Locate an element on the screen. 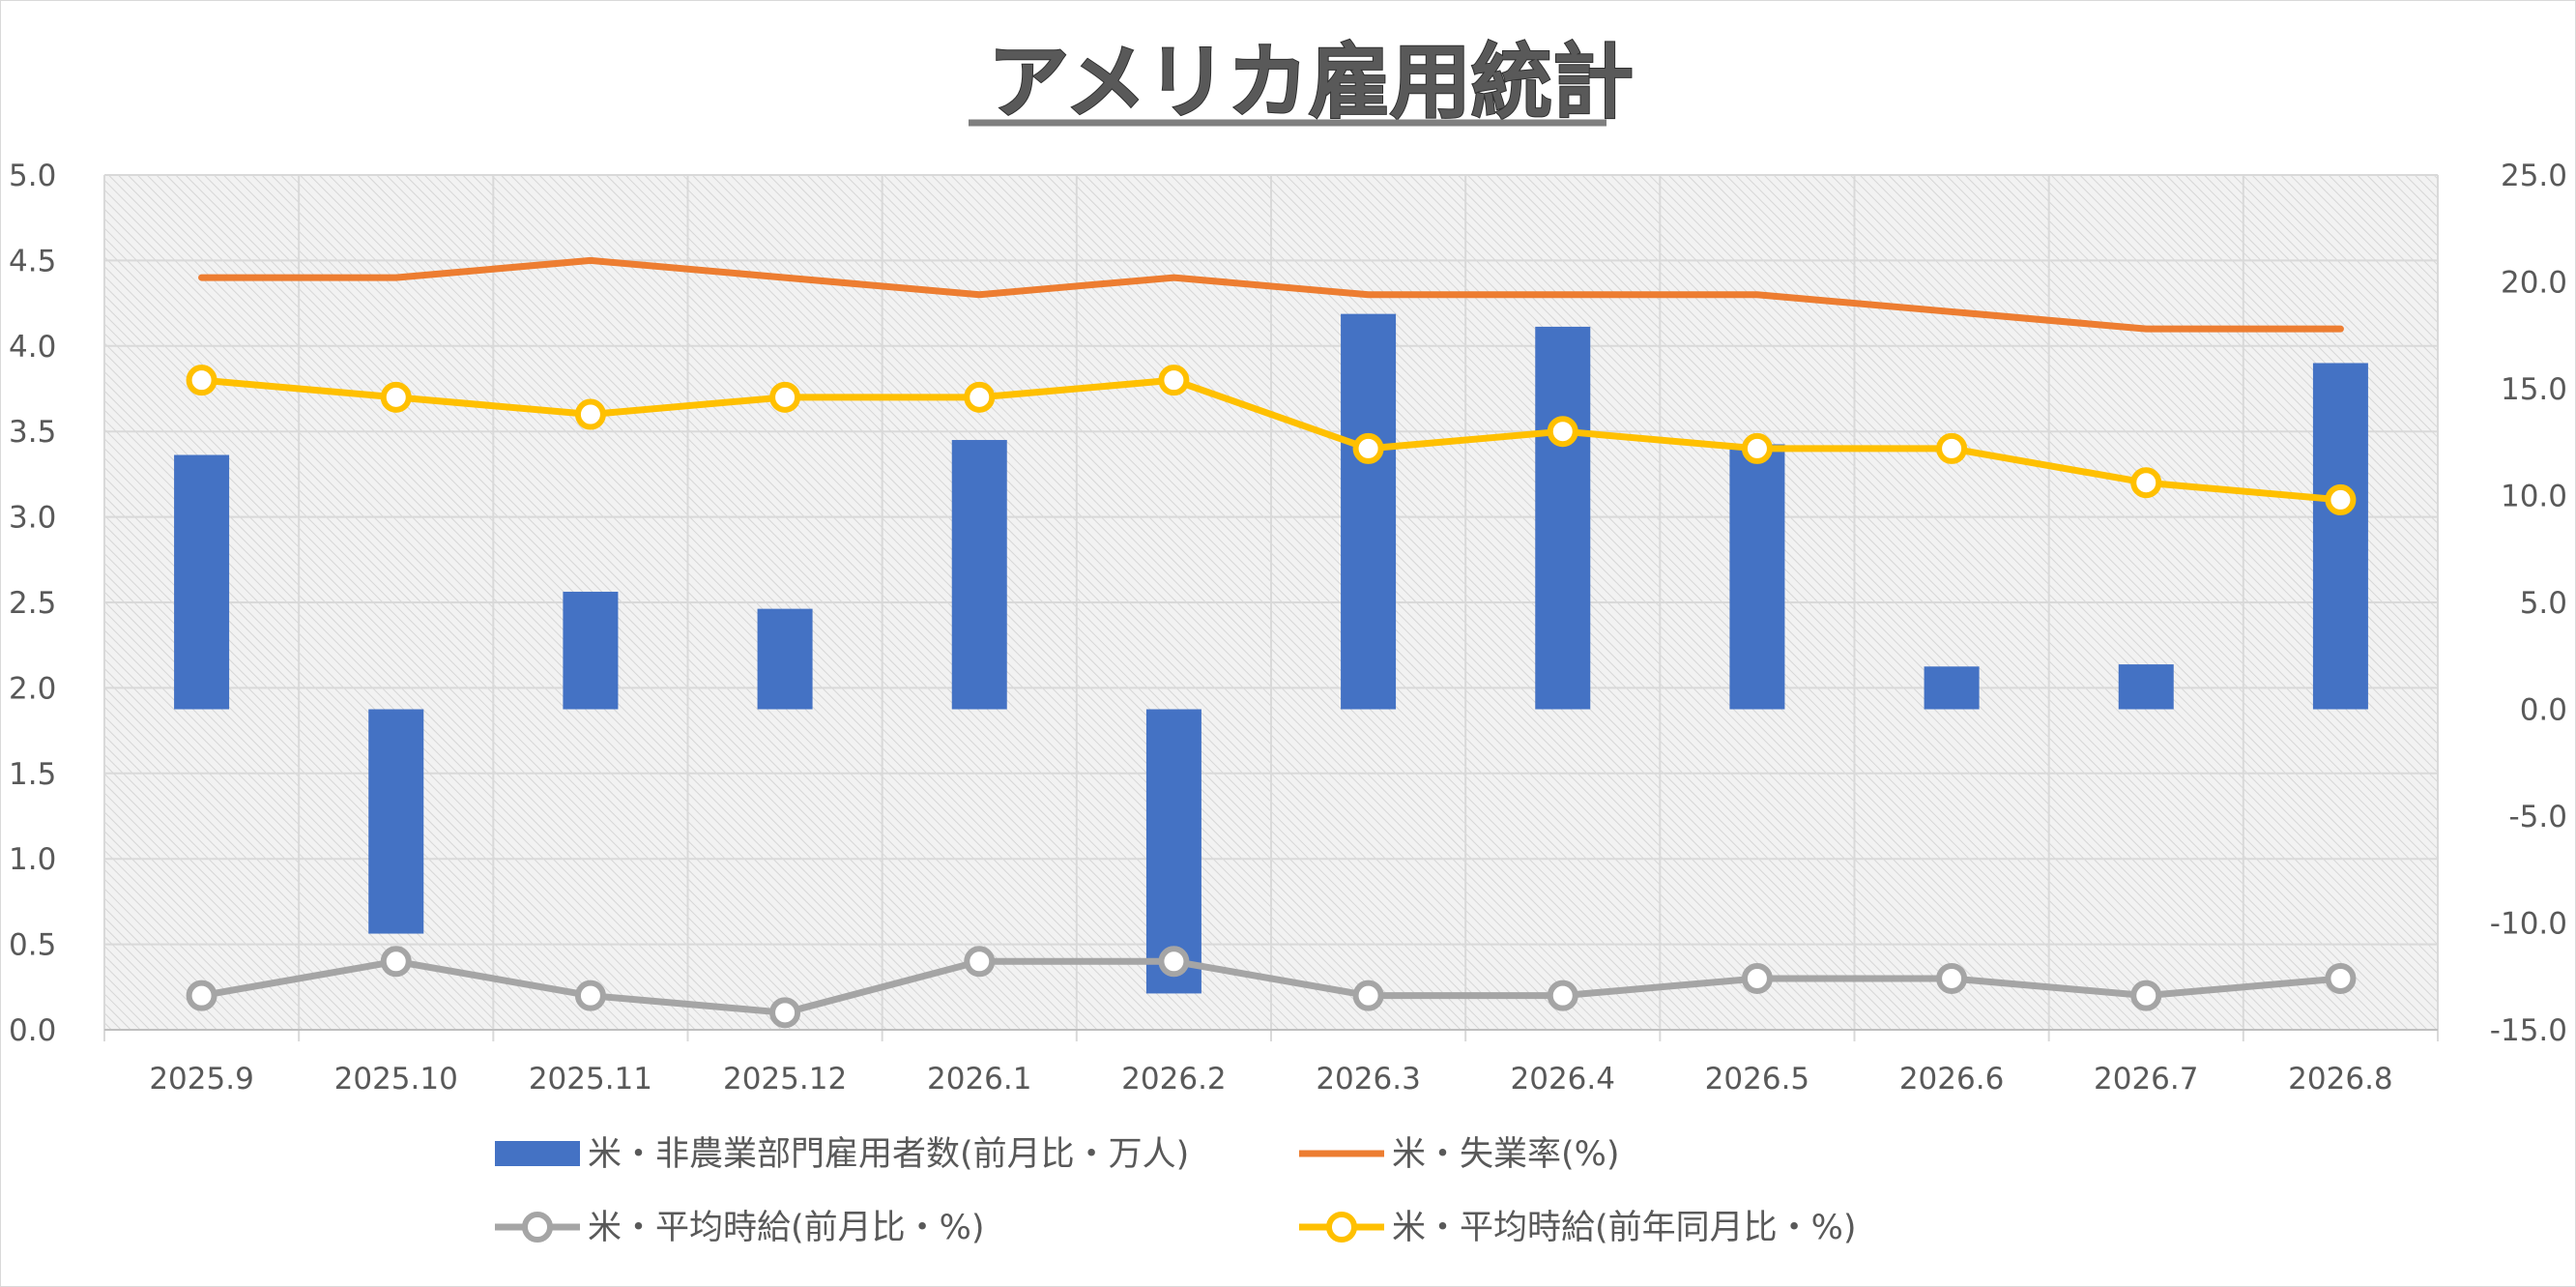 Image resolution: width=2576 pixels, height=1287 pixels. legend-label: 米・非農業部門雇用者数(前月比・万人) is located at coordinates (888, 1155).